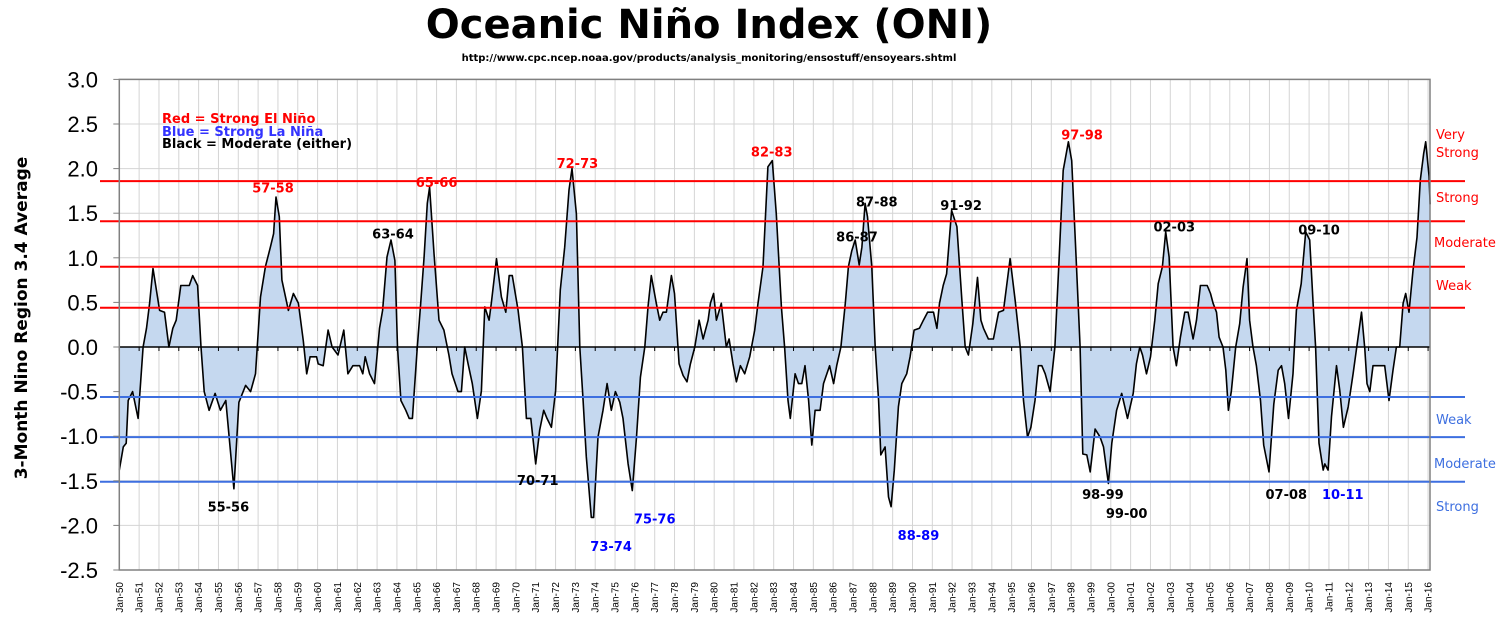  What do you see at coordinates (257, 144) in the screenshot?
I see `legend-moderate: Black = Moderate (either)` at bounding box center [257, 144].